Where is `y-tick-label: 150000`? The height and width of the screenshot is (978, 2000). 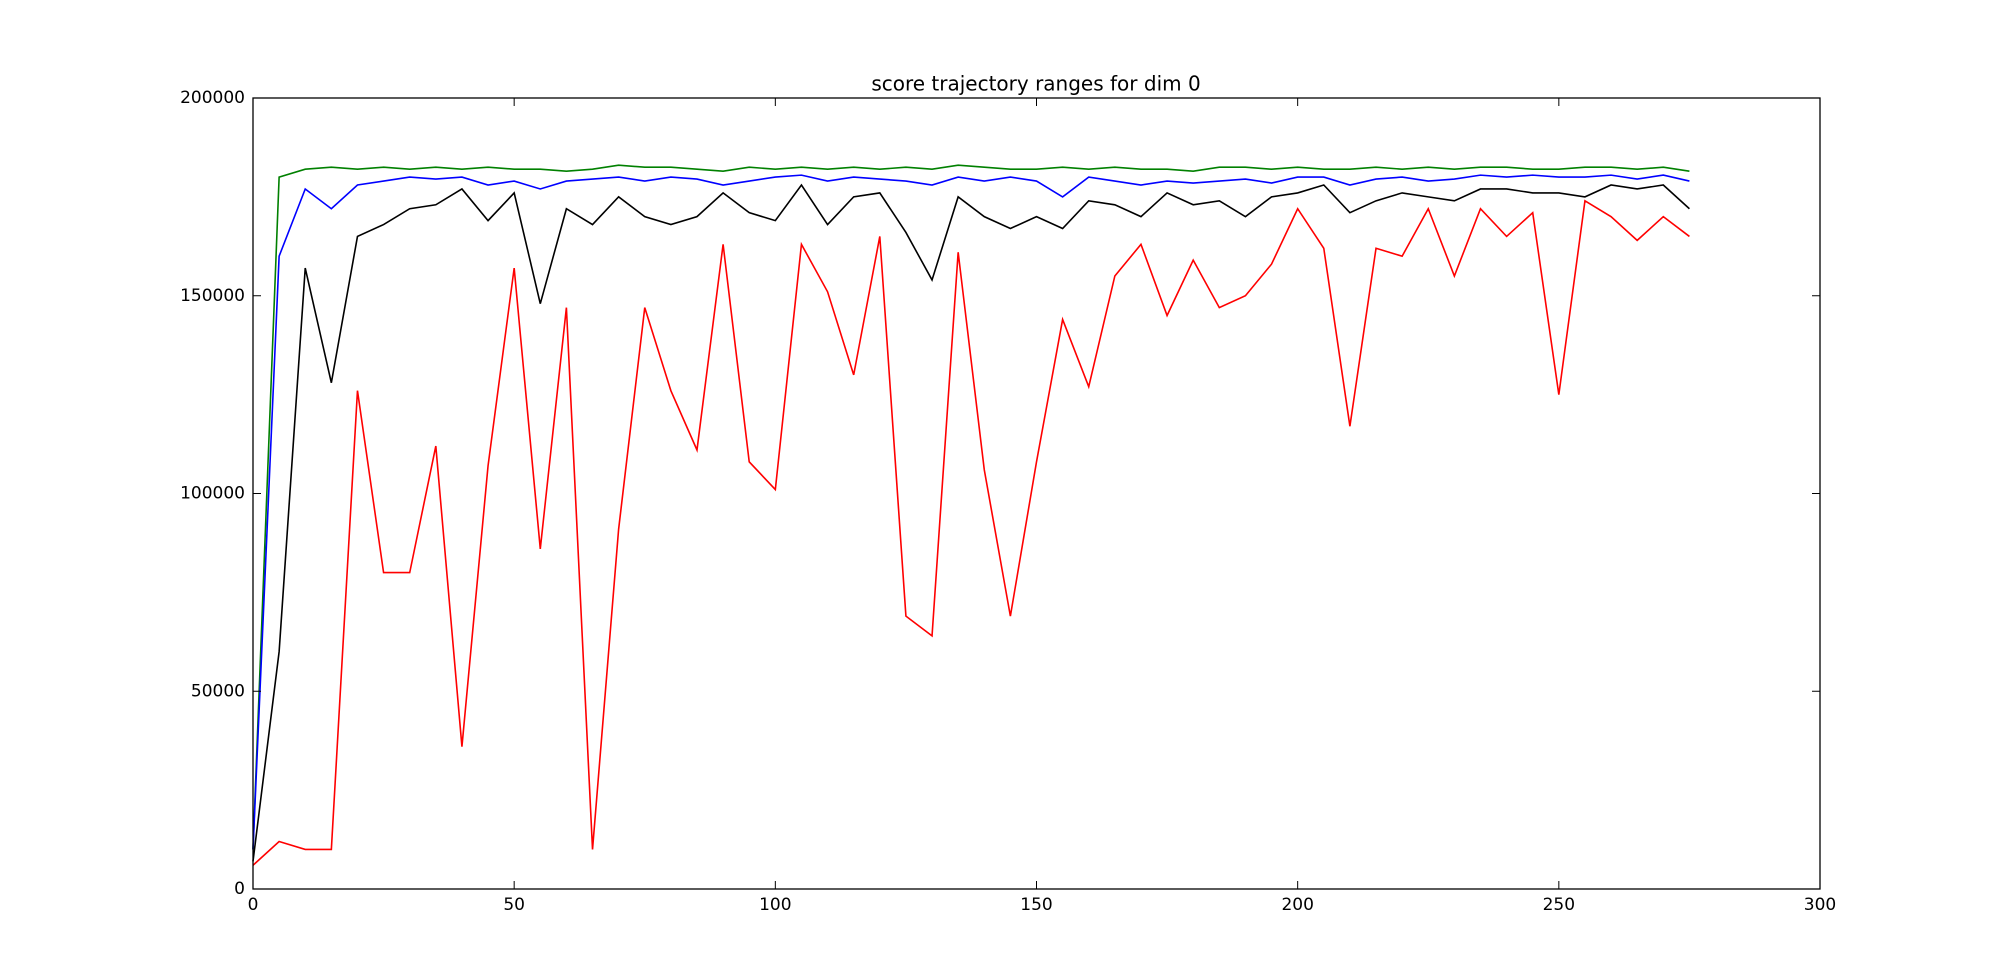
y-tick-label: 150000 is located at coordinates (212, 296).